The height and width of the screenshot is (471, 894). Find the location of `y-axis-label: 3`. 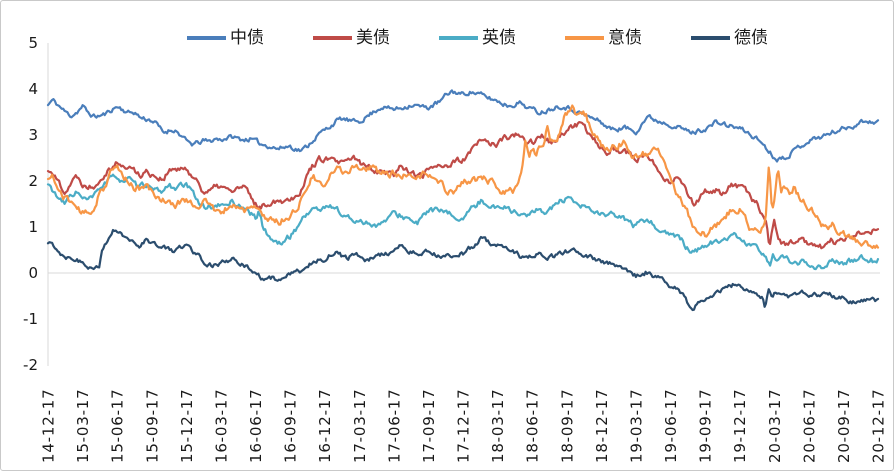

y-axis-label: 3 is located at coordinates (33, 135).